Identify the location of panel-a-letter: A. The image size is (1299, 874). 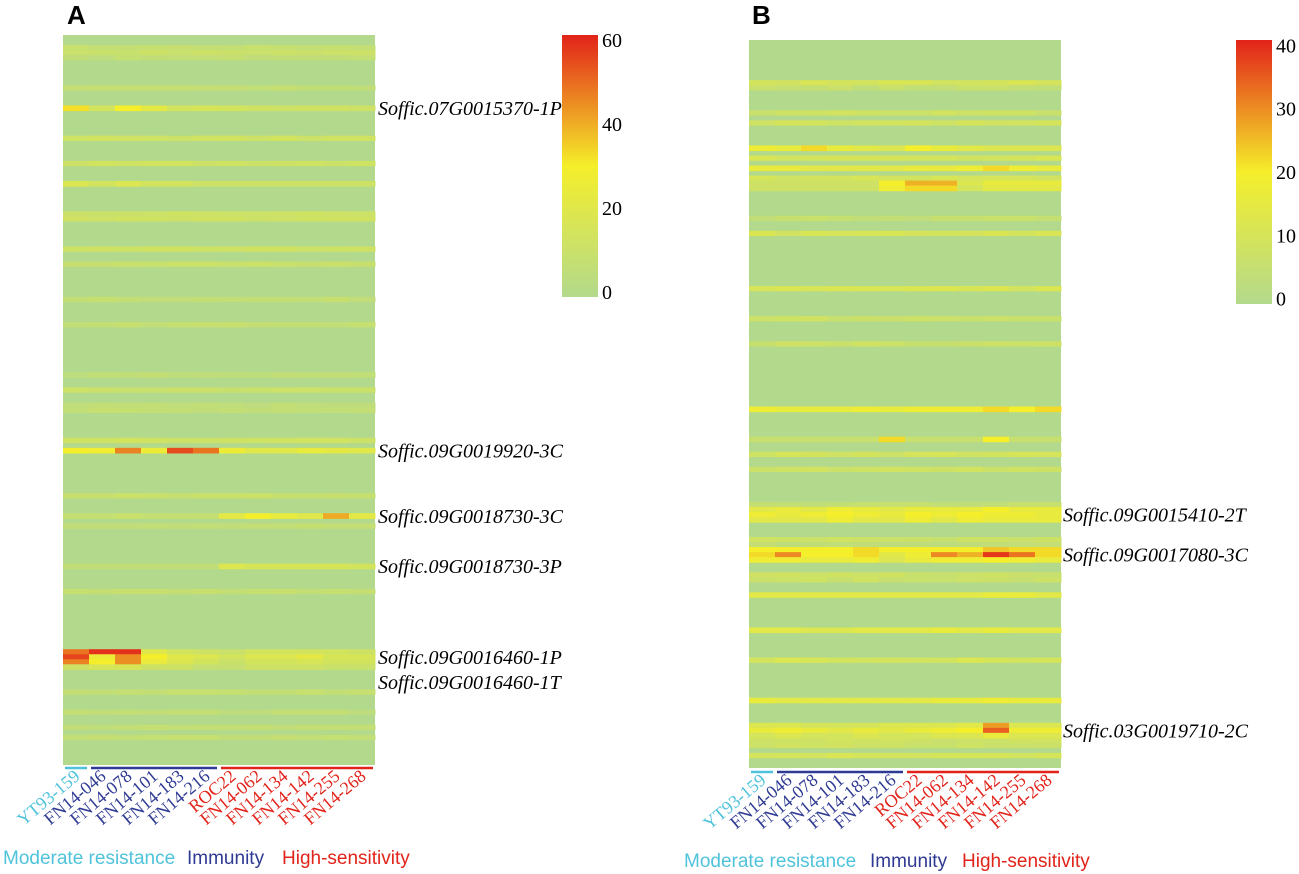
(76, 15).